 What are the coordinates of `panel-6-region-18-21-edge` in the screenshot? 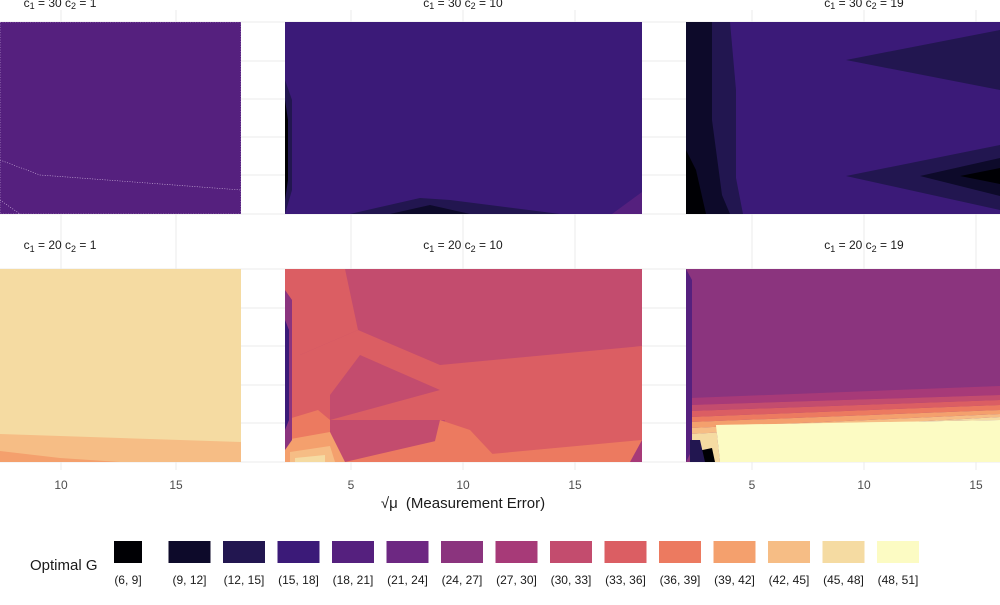 It's located at (689, 365).